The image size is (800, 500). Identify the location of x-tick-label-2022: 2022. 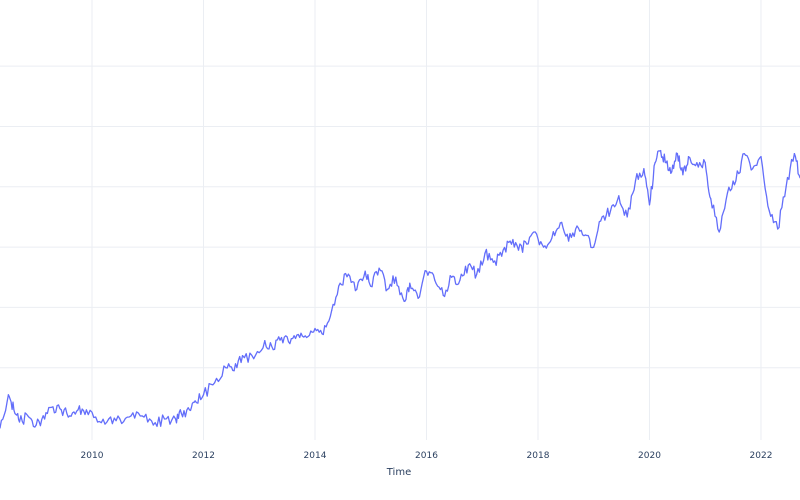
(761, 456).